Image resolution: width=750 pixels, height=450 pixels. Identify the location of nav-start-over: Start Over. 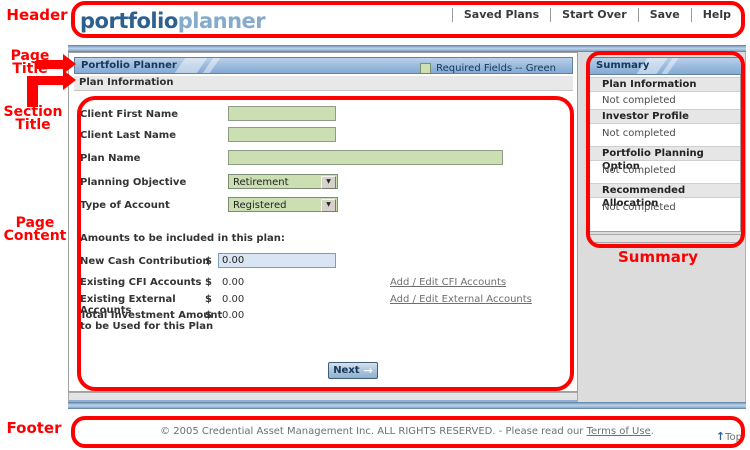
(594, 15).